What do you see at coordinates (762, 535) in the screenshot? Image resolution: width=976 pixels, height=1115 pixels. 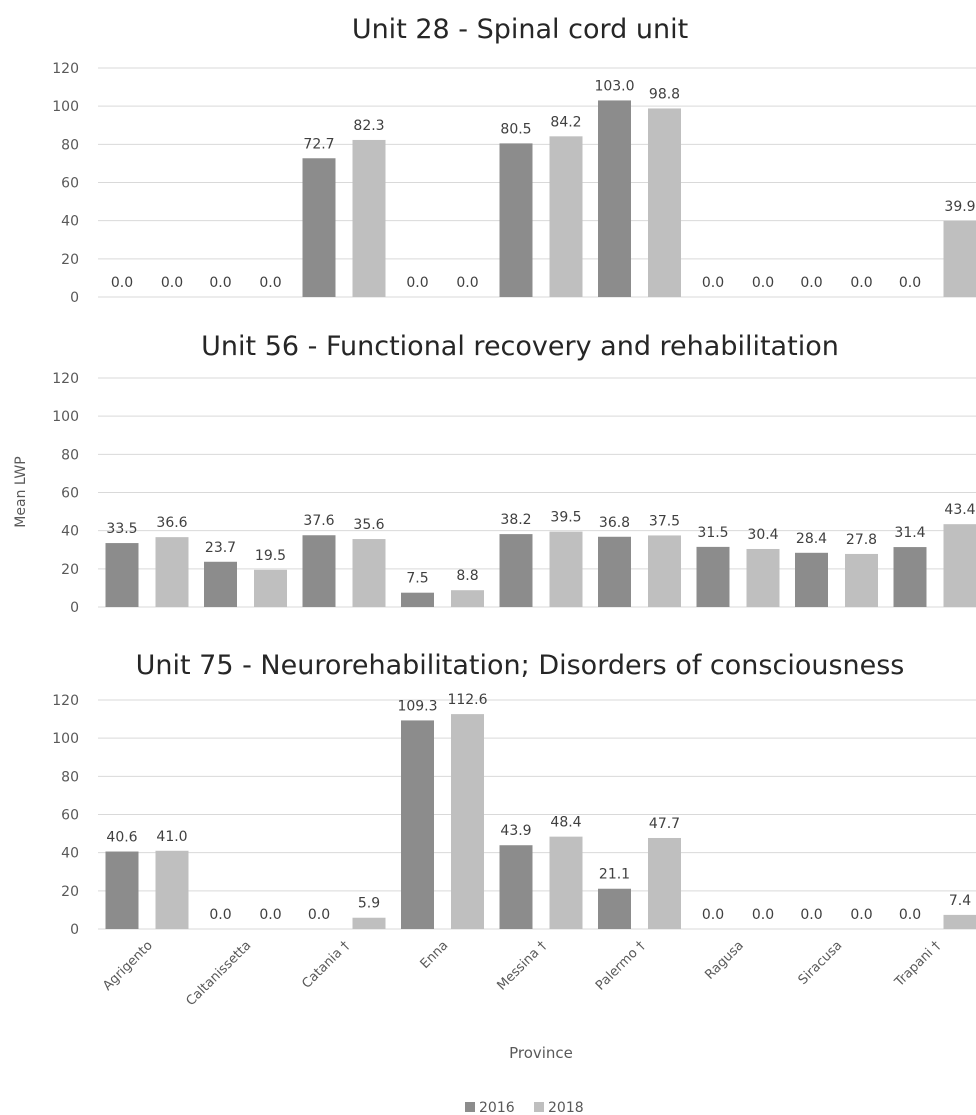 I see `data-label: 30.4` at bounding box center [762, 535].